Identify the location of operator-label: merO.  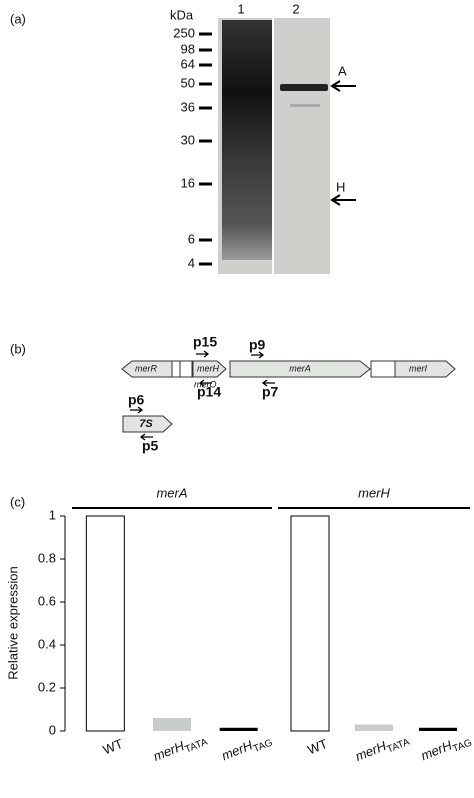
(205, 384).